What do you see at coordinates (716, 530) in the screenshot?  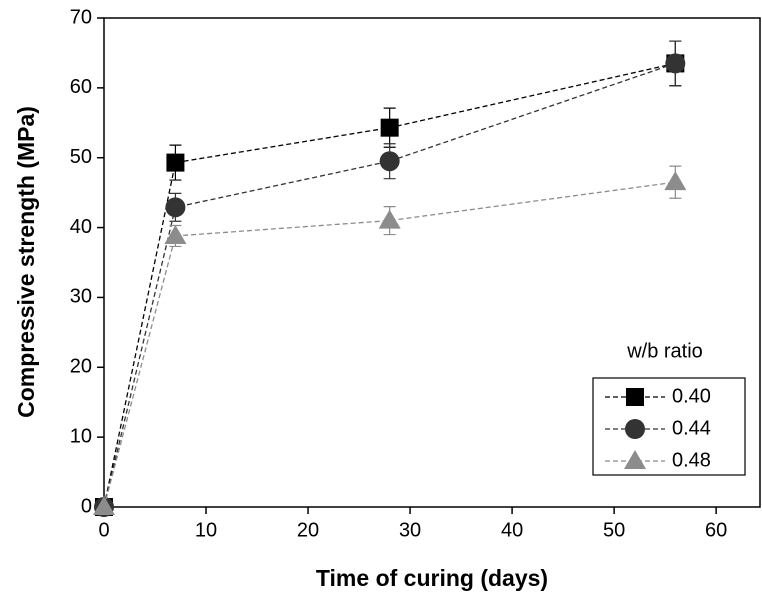 I see `x-tick-label: 60` at bounding box center [716, 530].